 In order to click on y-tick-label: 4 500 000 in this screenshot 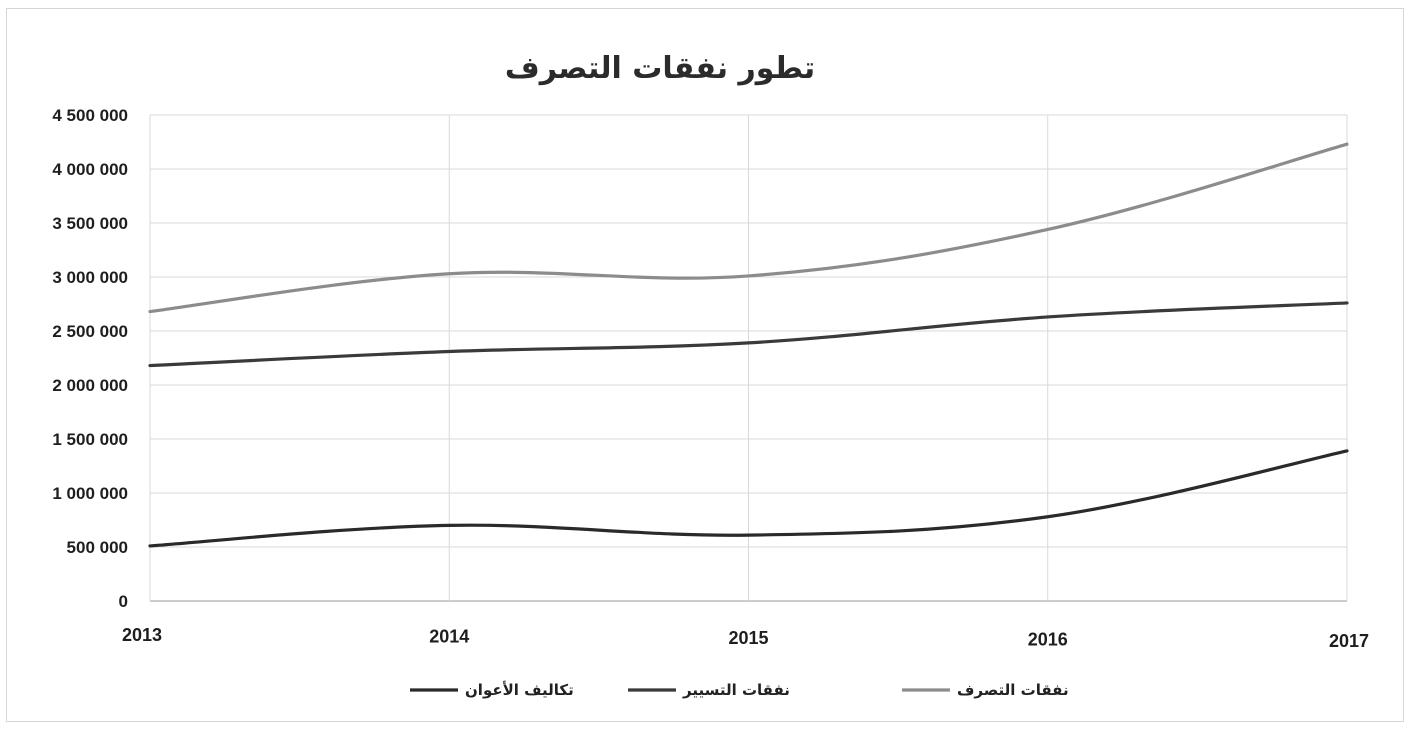, I will do `click(90, 115)`.